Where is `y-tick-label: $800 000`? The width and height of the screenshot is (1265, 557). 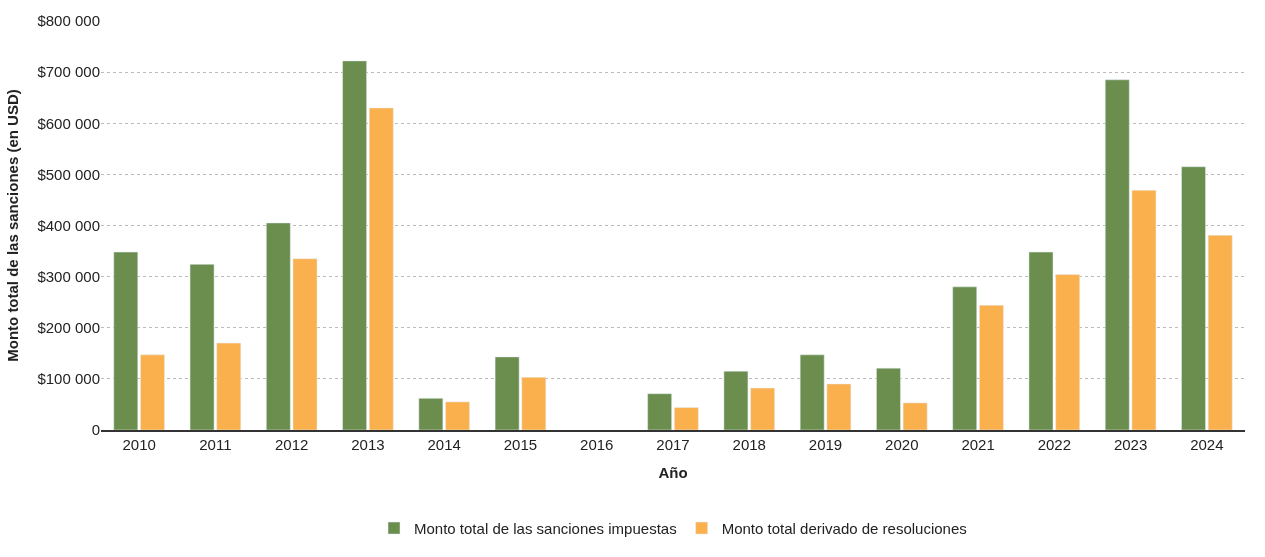 y-tick-label: $800 000 is located at coordinates (68, 21).